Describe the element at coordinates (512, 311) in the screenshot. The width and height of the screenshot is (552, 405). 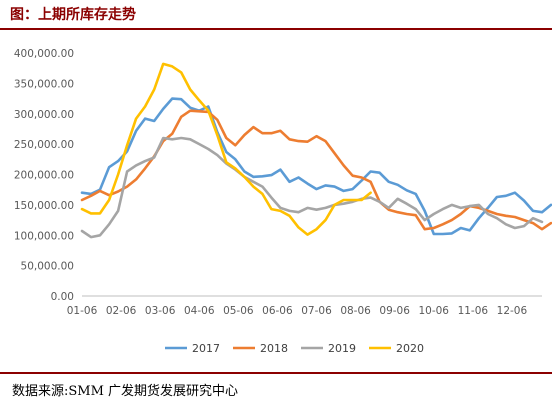
I see `x-tick-label: 12-06` at that location.